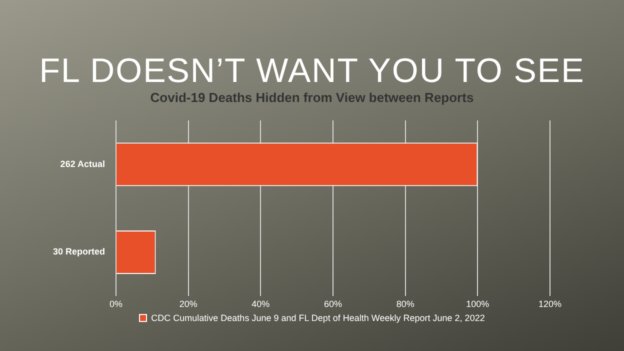 Image resolution: width=624 pixels, height=351 pixels. I want to click on x-tick-label: 80%, so click(405, 304).